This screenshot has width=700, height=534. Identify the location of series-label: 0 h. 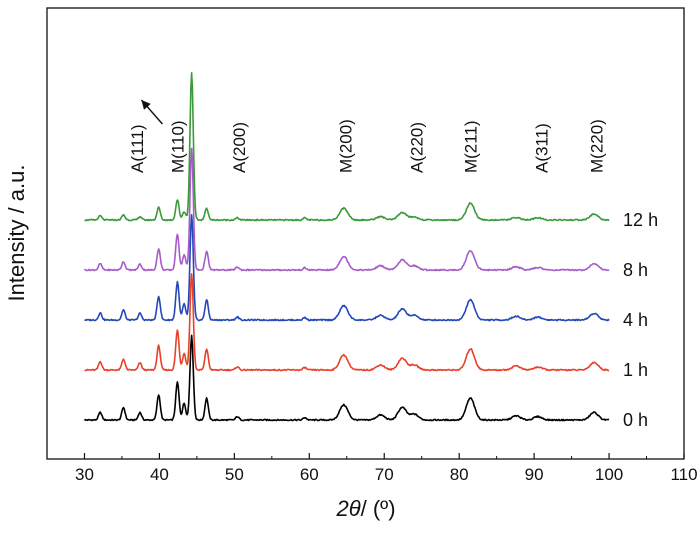
(635, 420).